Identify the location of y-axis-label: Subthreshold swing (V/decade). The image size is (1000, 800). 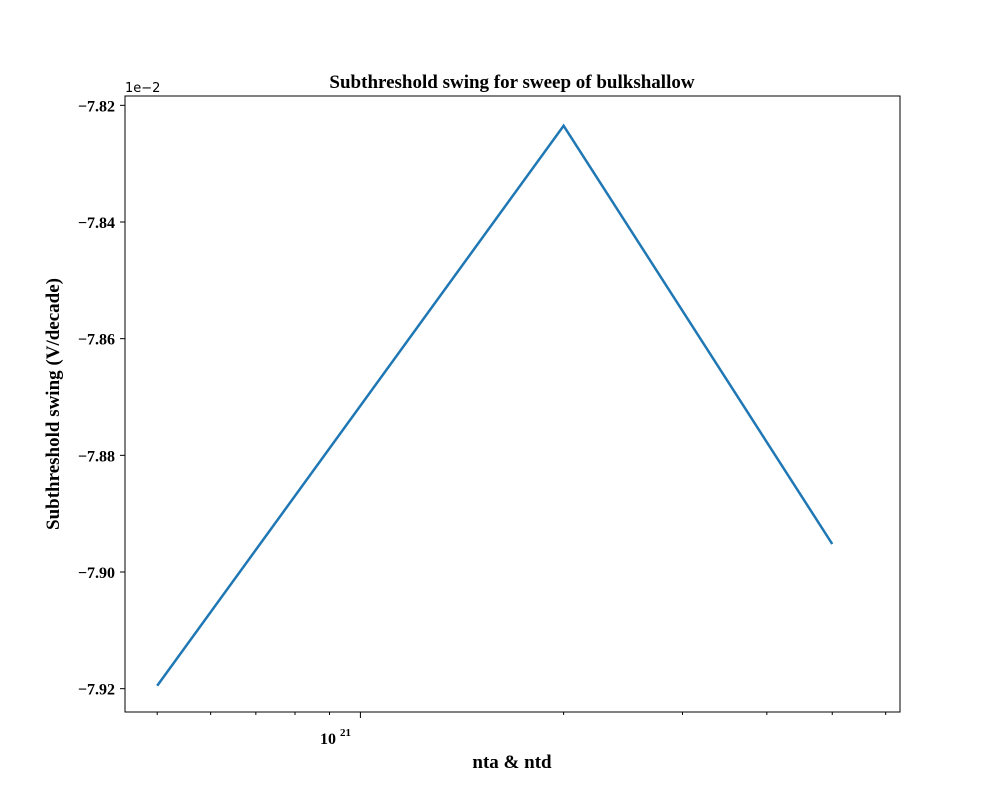
(53, 404).